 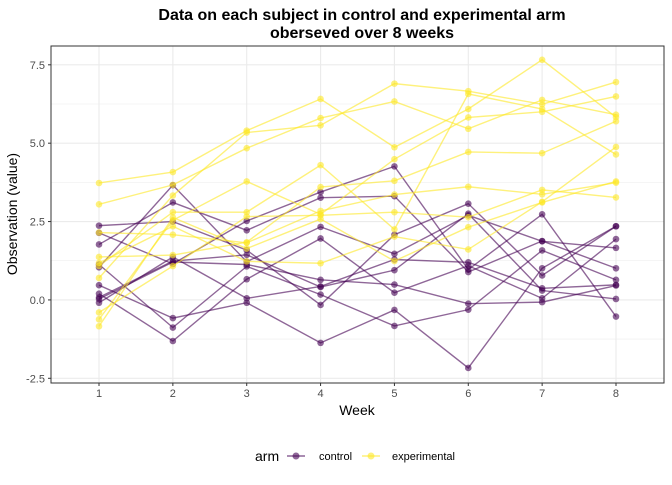 What do you see at coordinates (357, 391) in the screenshot?
I see `x-axis: 1 2 3 4 5 6 7 8` at bounding box center [357, 391].